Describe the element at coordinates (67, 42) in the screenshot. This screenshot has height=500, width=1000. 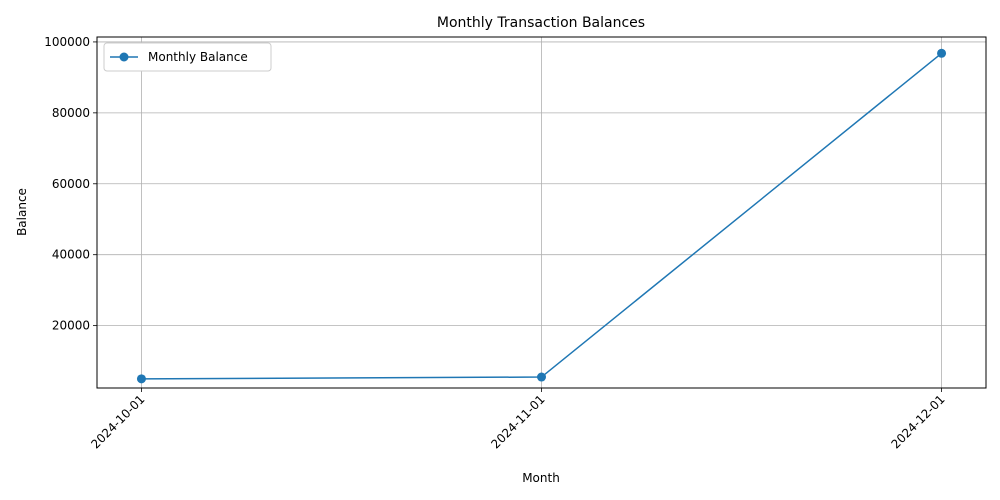
I see `y-tick-label: 100000` at that location.